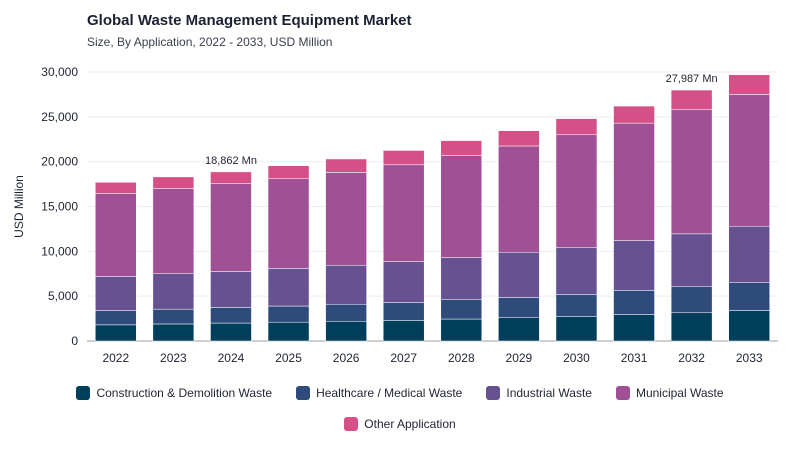  What do you see at coordinates (461, 330) in the screenshot?
I see `bar-construction-demolition-waste-2028` at bounding box center [461, 330].